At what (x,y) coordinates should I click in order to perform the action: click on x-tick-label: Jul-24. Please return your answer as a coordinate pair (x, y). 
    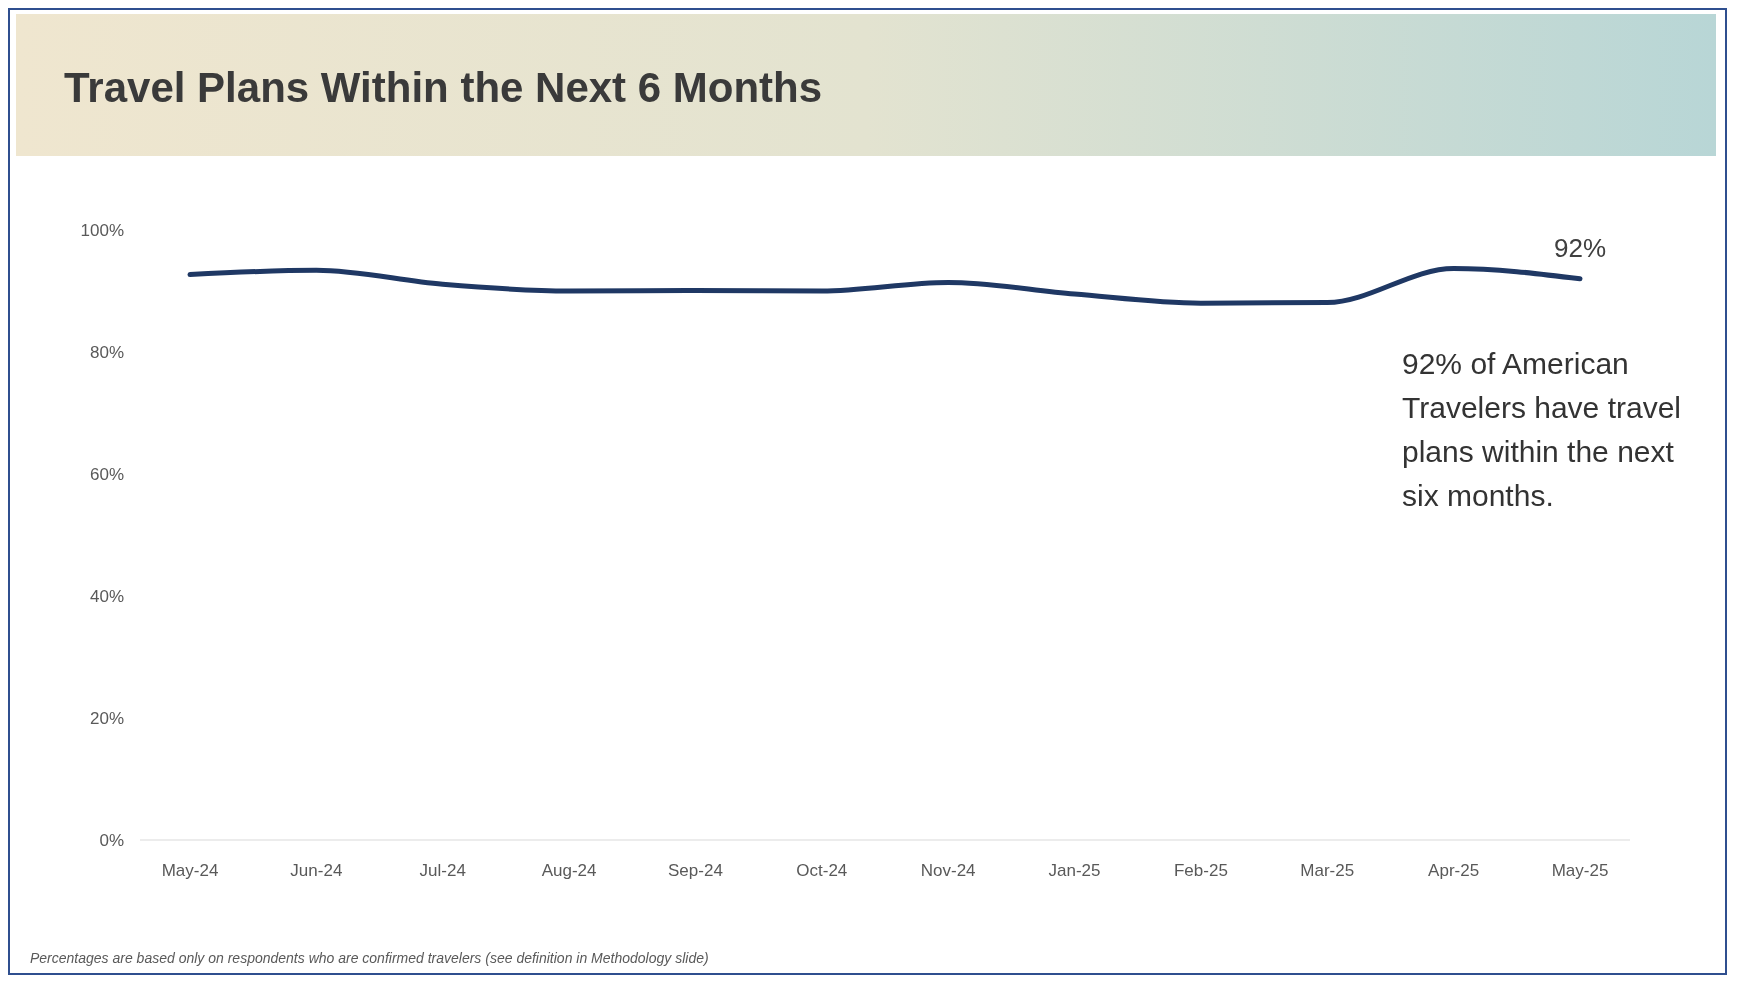
    Looking at the image, I should click on (442, 871).